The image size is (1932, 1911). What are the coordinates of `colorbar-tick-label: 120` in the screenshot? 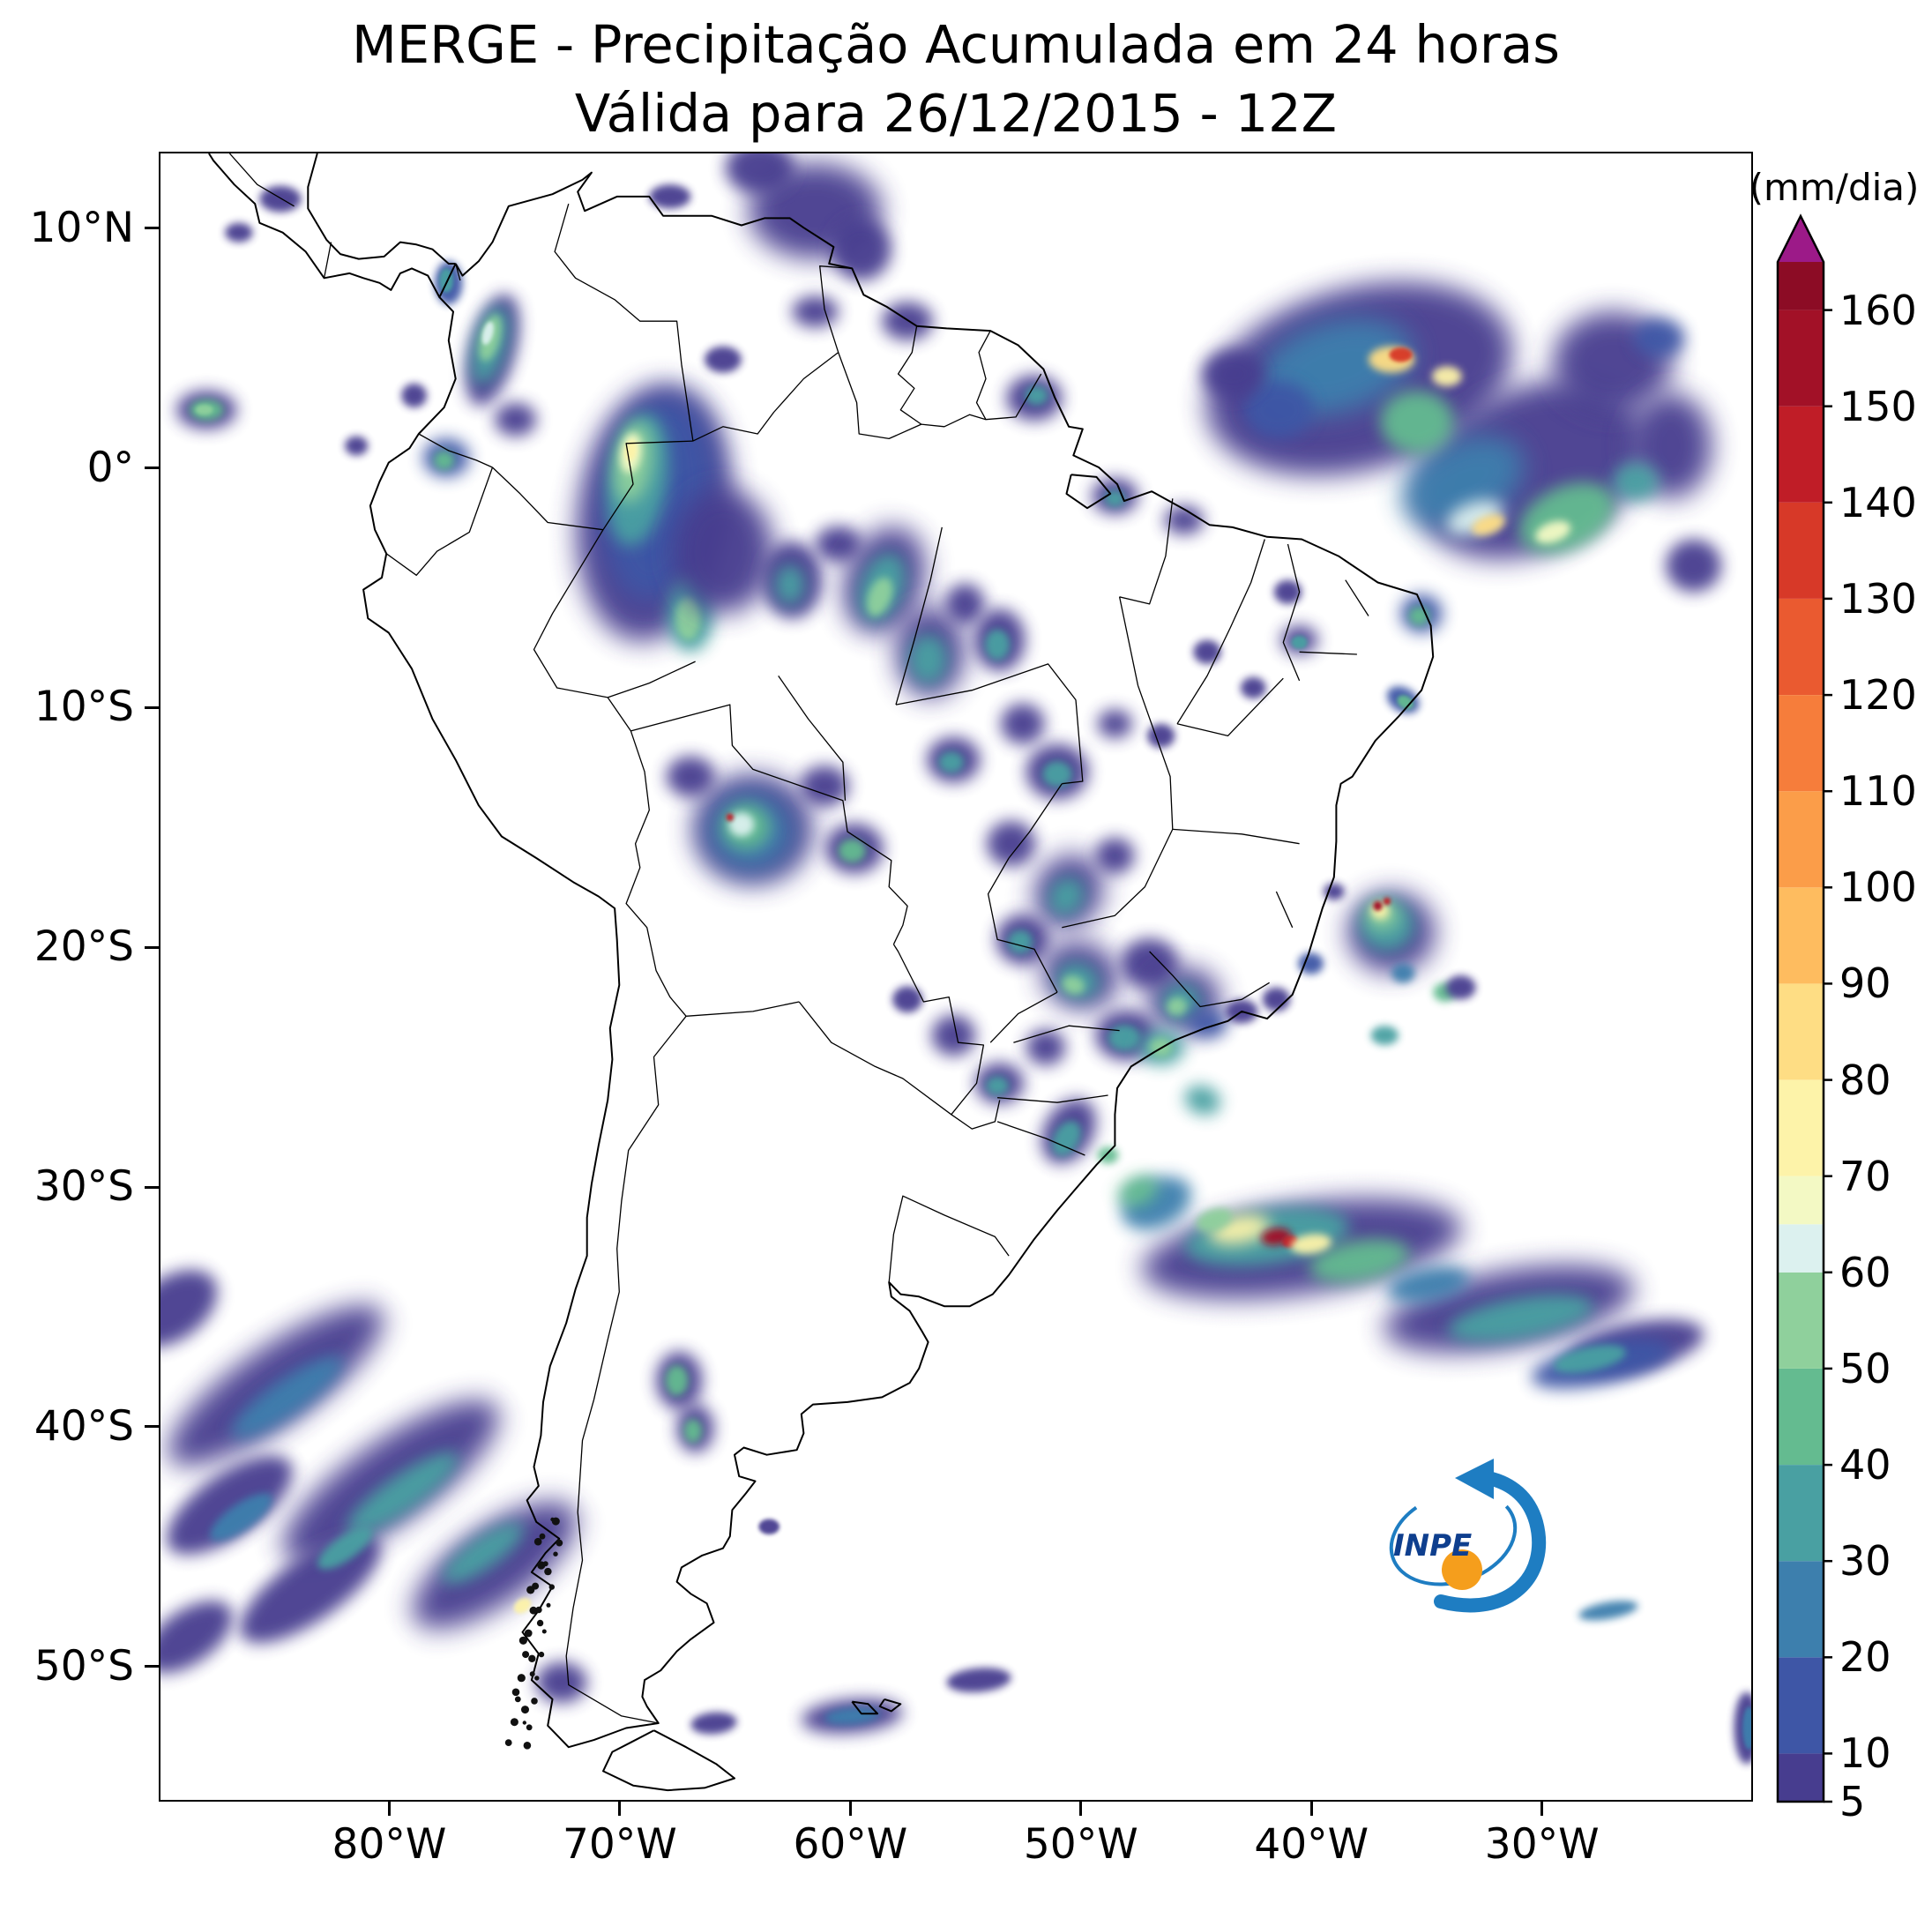 It's located at (1878, 696).